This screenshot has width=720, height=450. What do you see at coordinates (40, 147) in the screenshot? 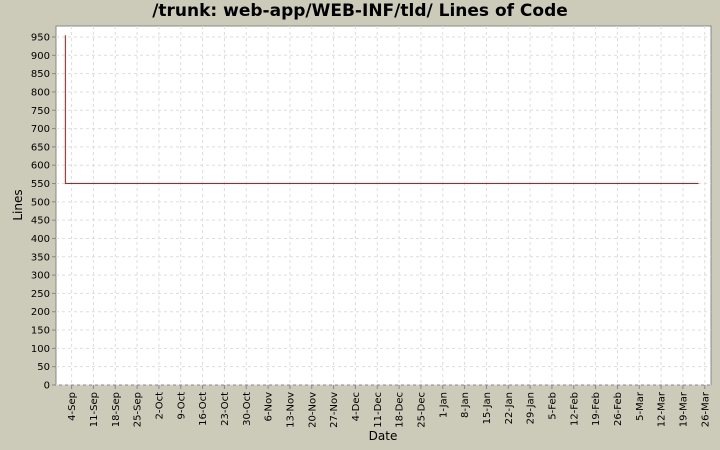
I see `y-tick-label: 650` at bounding box center [40, 147].